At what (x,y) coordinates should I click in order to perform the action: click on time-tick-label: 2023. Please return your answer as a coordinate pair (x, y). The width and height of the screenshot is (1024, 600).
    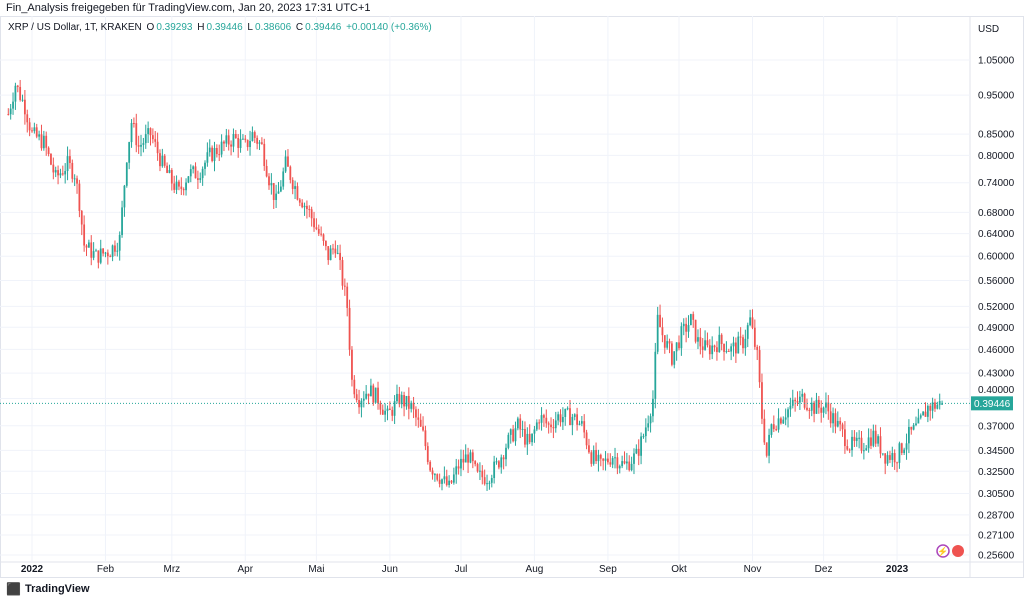
    Looking at the image, I should click on (897, 569).